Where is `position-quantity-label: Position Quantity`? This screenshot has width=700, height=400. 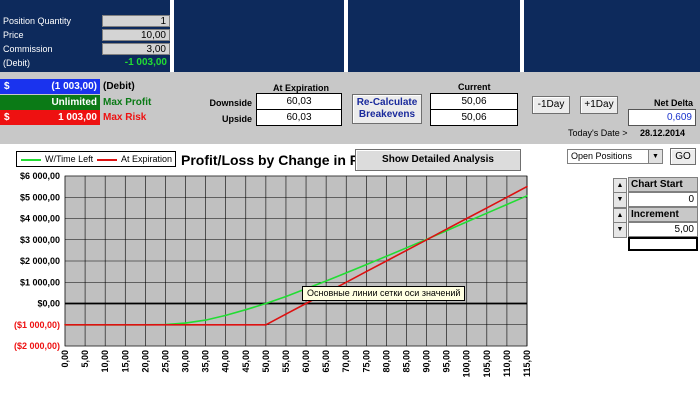 position-quantity-label: Position Quantity is located at coordinates (37, 21).